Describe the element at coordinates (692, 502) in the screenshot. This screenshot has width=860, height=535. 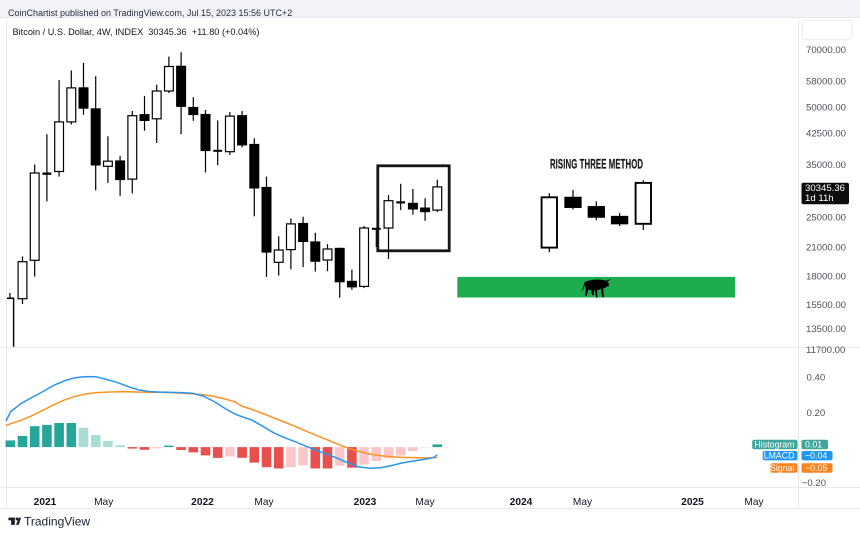
I see `svg-text: 2025` at that location.